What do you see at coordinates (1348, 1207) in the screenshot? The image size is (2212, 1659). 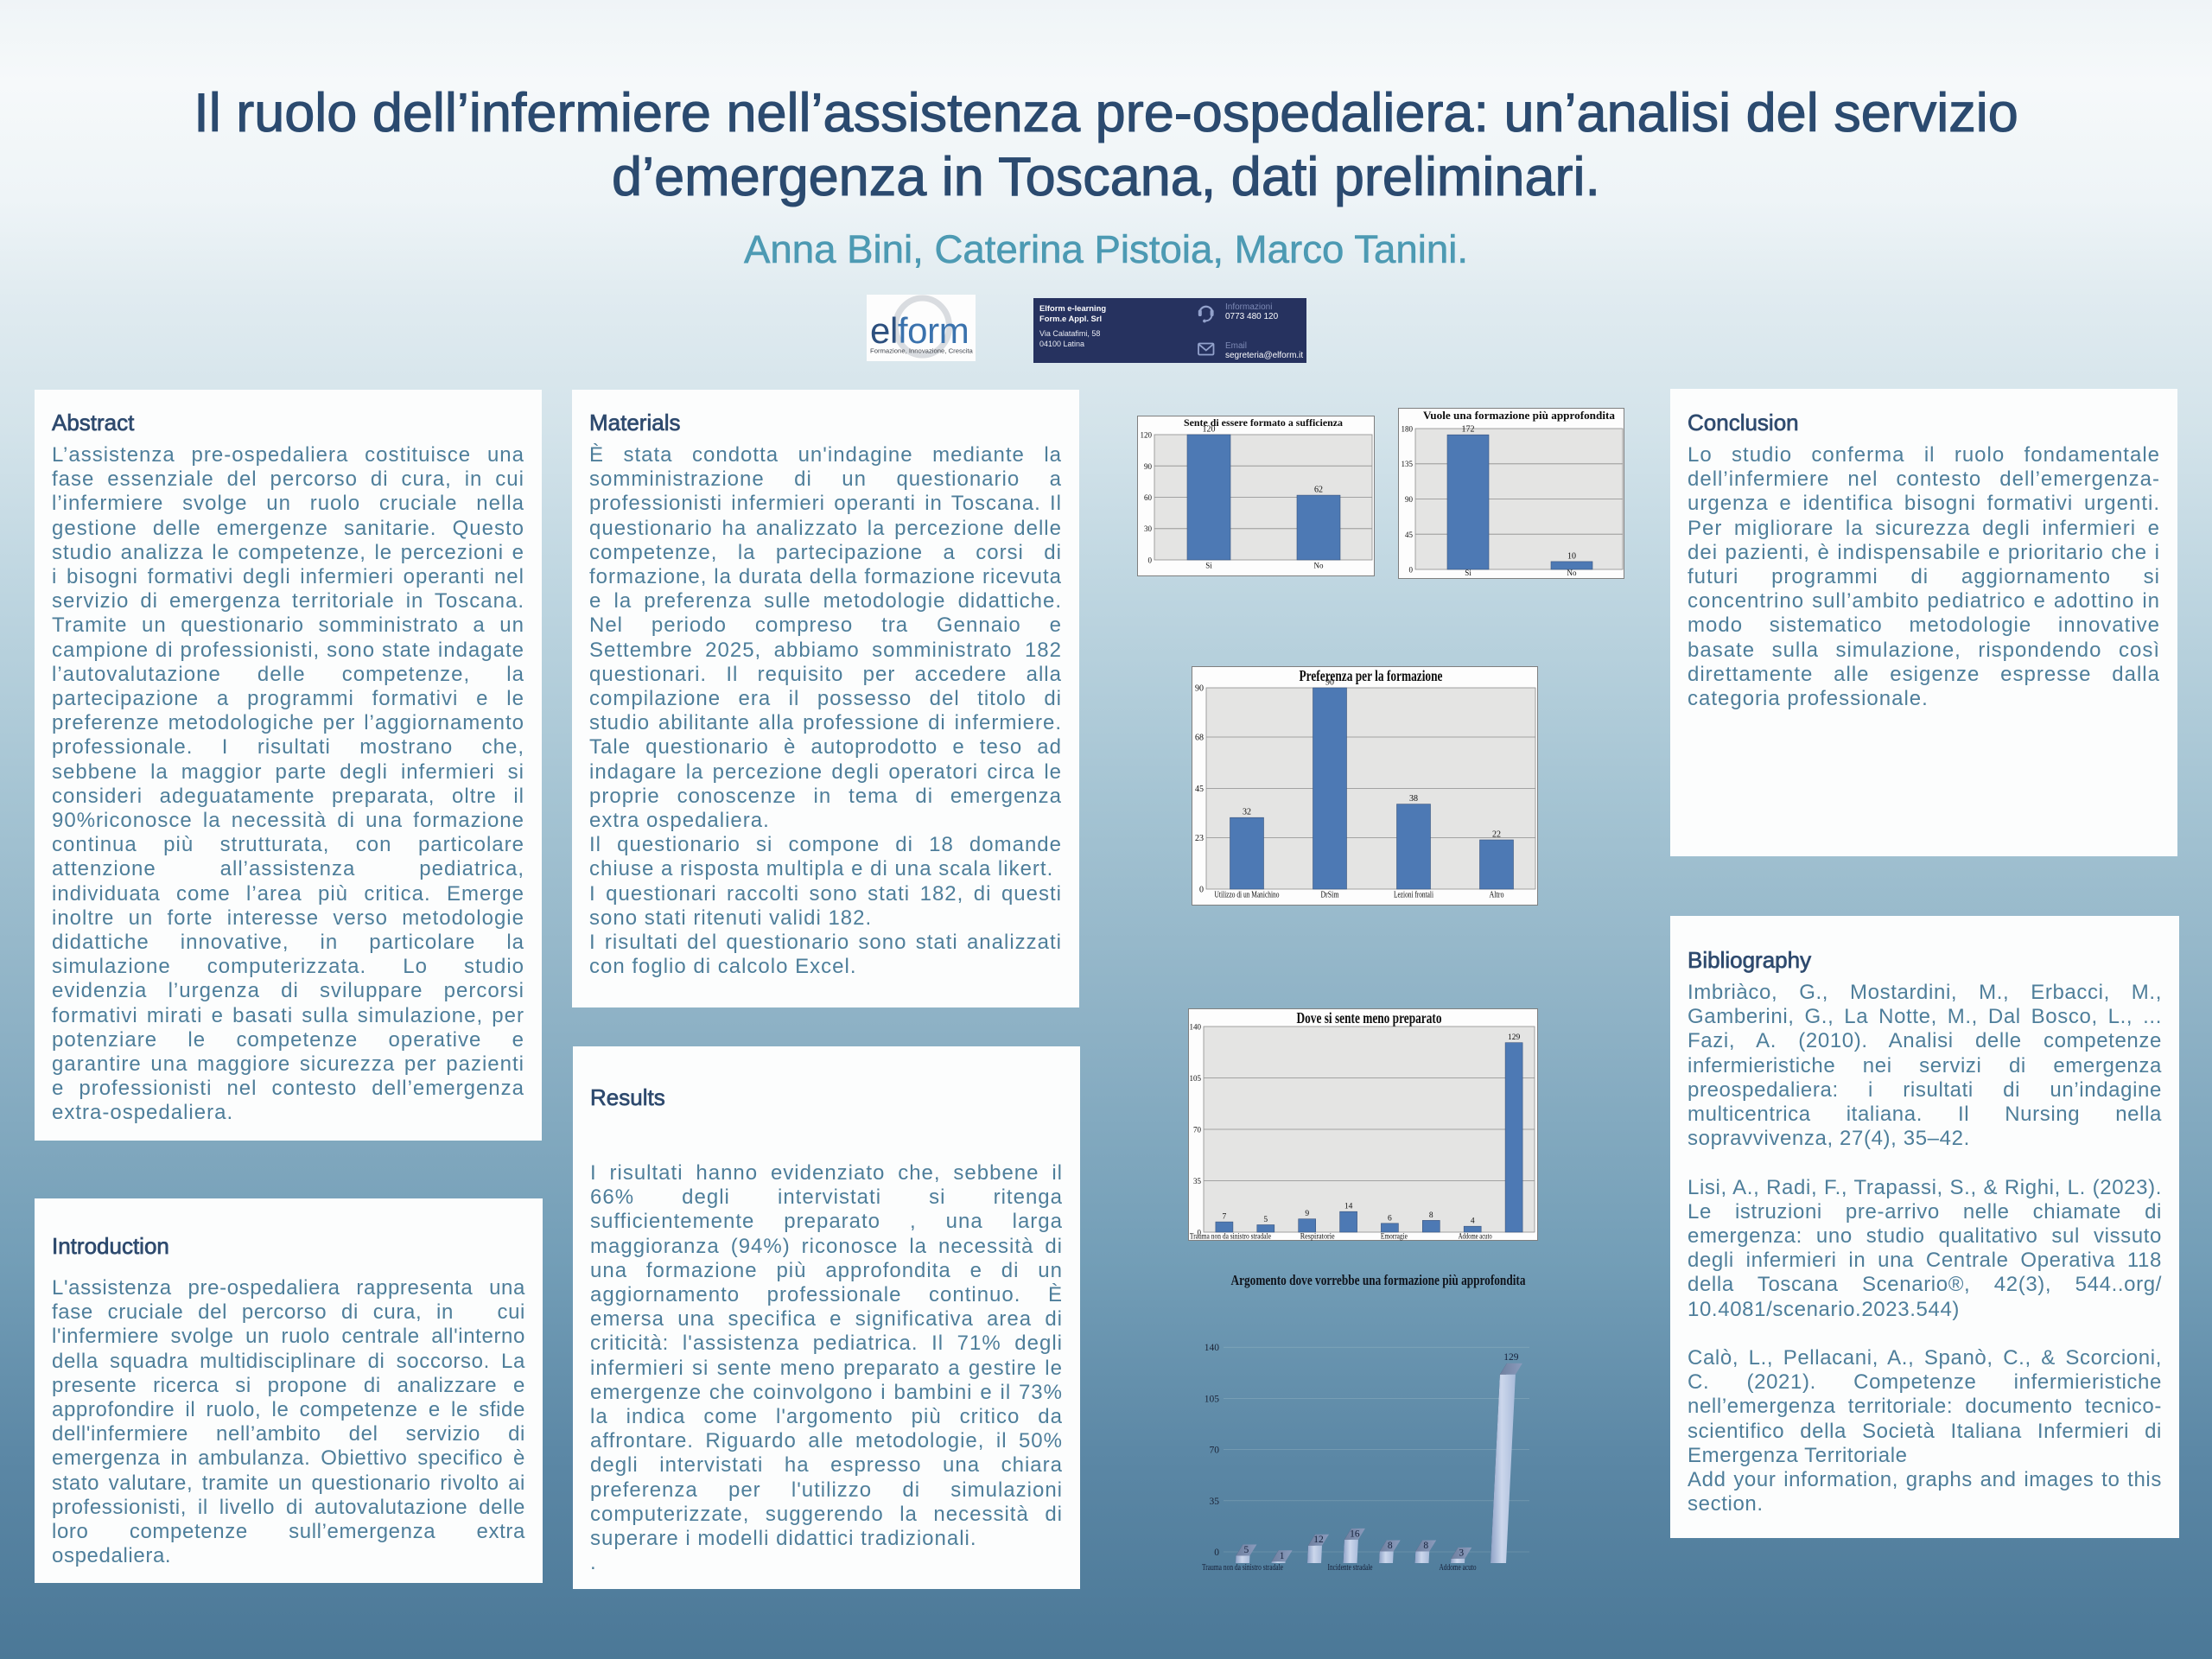 I see `svg-text: 14` at bounding box center [1348, 1207].